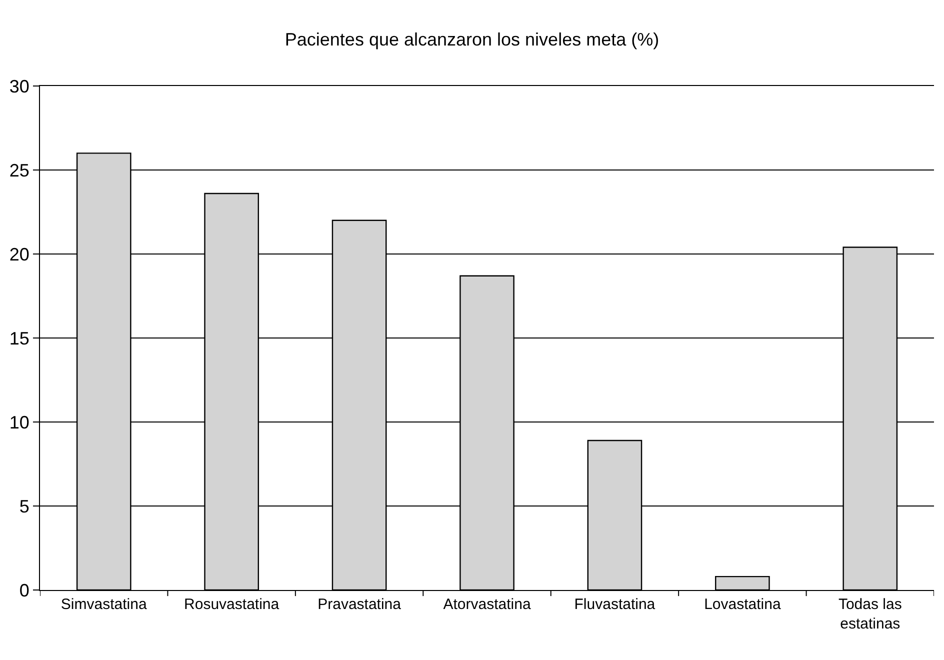 The height and width of the screenshot is (660, 944). Describe the element at coordinates (104, 604) in the screenshot. I see `x-tick-label: Simvastatina` at that location.